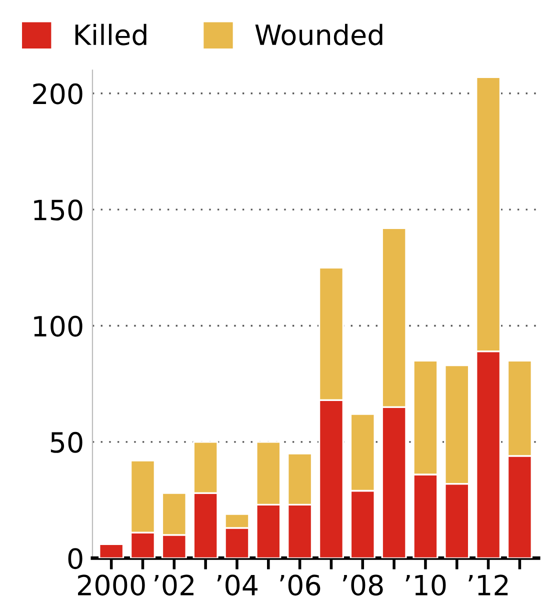 Image resolution: width=544 pixels, height=610 pixels. Describe the element at coordinates (237, 585) in the screenshot. I see `x-tick-label: ’04` at that location.